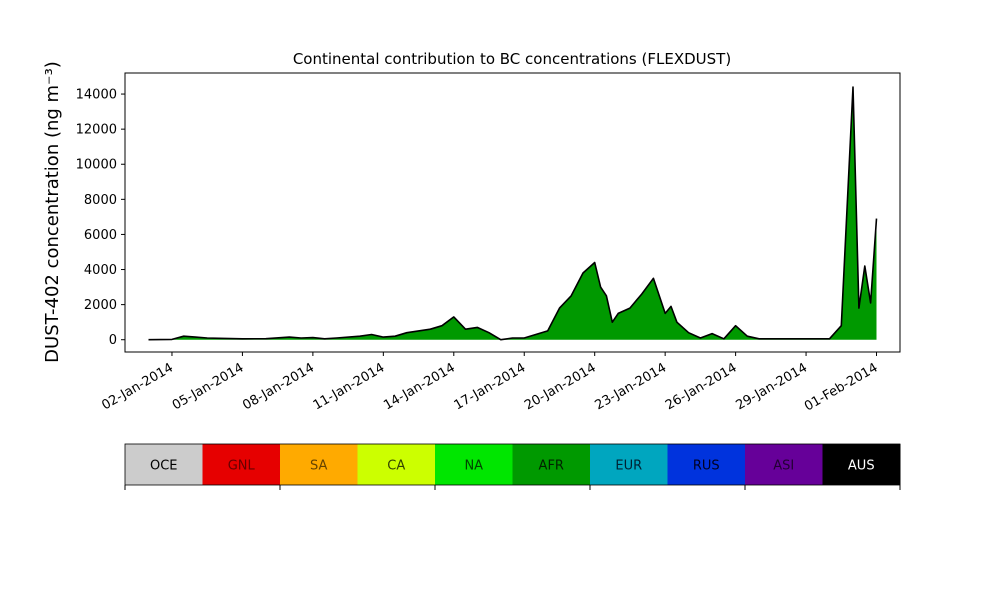 The image size is (1000, 600). I want to click on legend-label-asi: ASI, so click(783, 466).